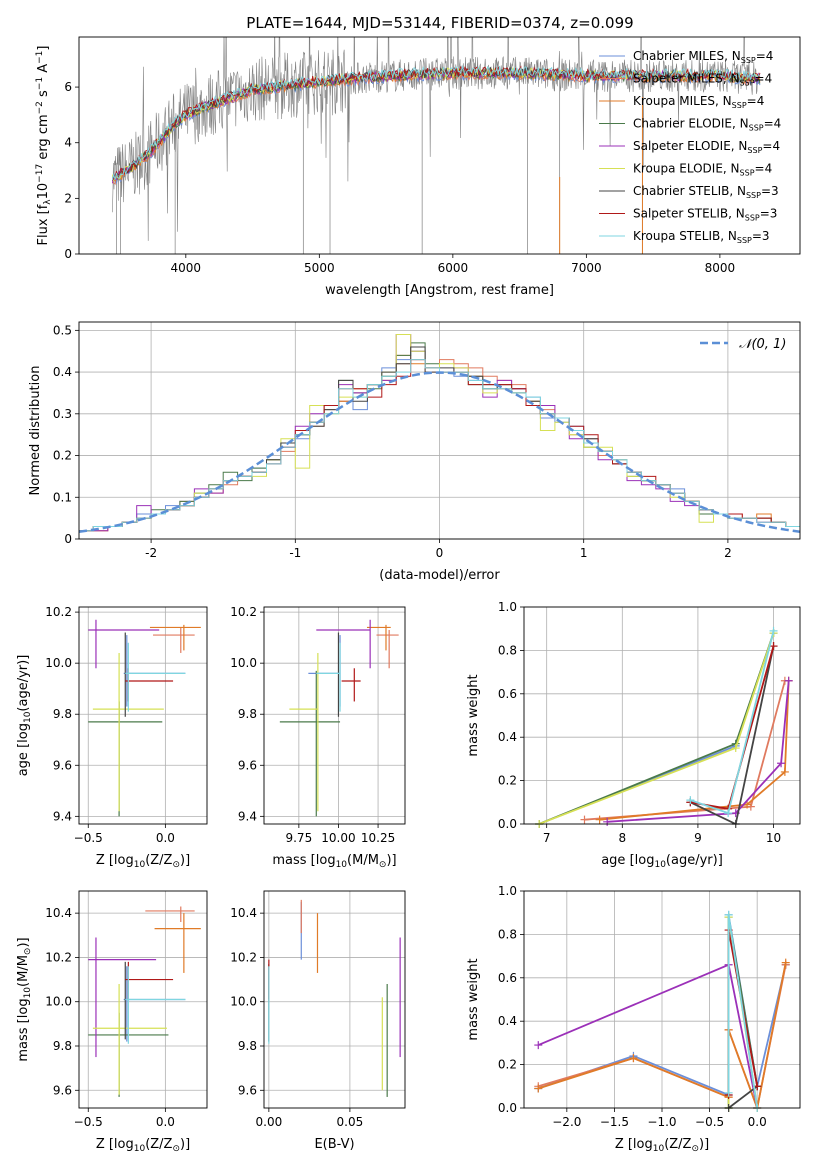 This screenshot has width=819, height=1170. Describe the element at coordinates (58, 913) in the screenshot. I see `y-tick-label: 10.4` at that location.